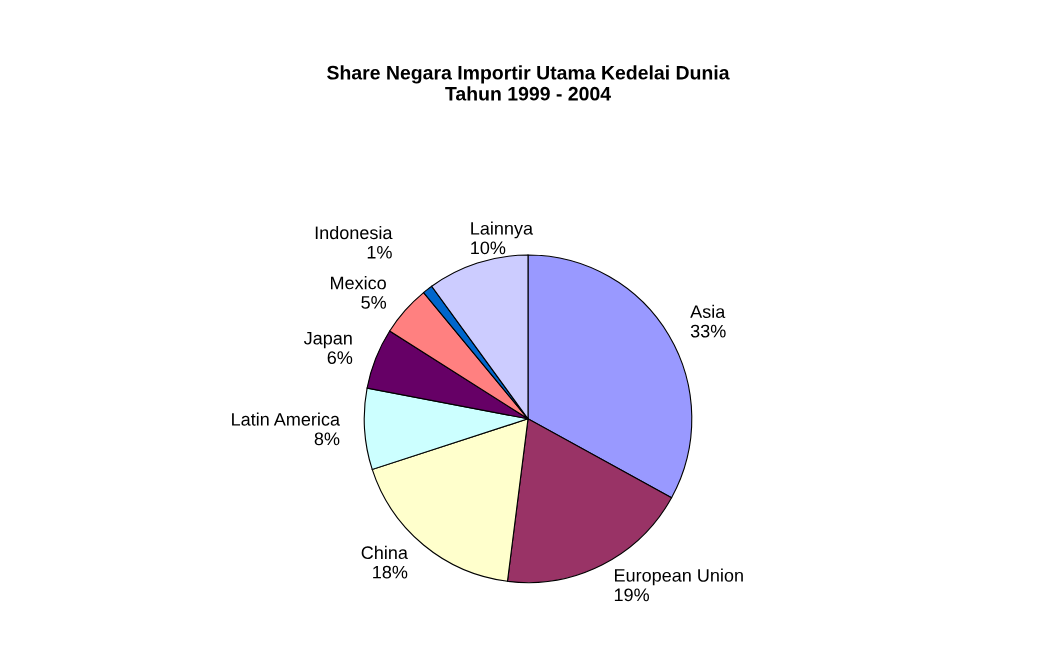  I want to click on slice-label: European Union, so click(679, 577).